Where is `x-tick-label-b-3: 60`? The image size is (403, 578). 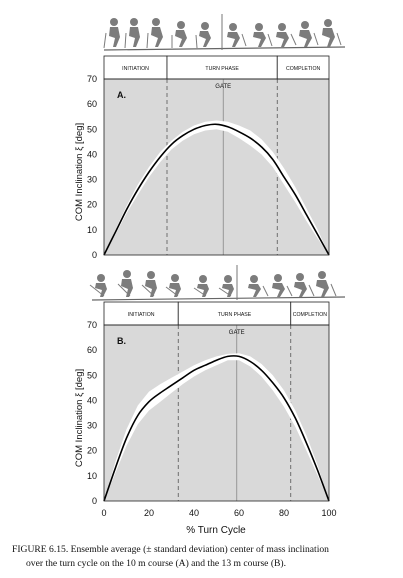
x-tick-label-b-3: 60 is located at coordinates (239, 513).